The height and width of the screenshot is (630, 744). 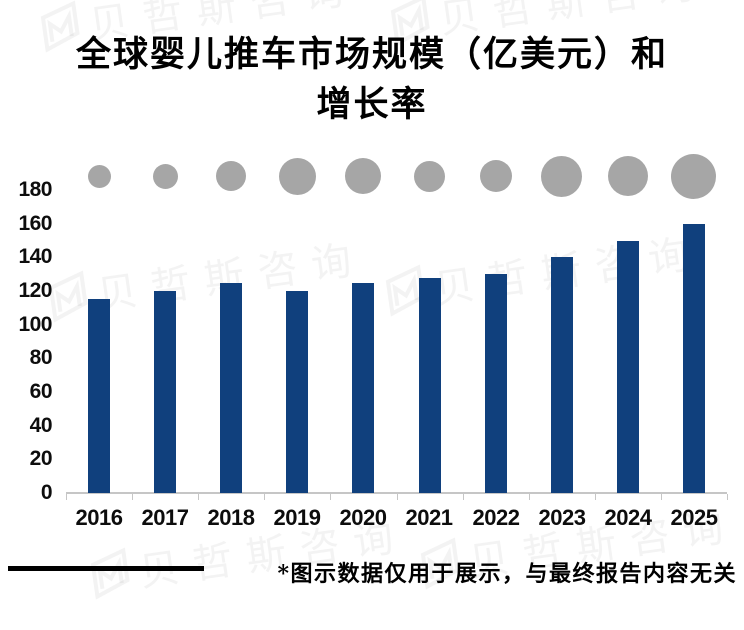 I want to click on chart-title-line1: 全球婴儿推车市场规模（亿美元）和, so click(x=371, y=54).